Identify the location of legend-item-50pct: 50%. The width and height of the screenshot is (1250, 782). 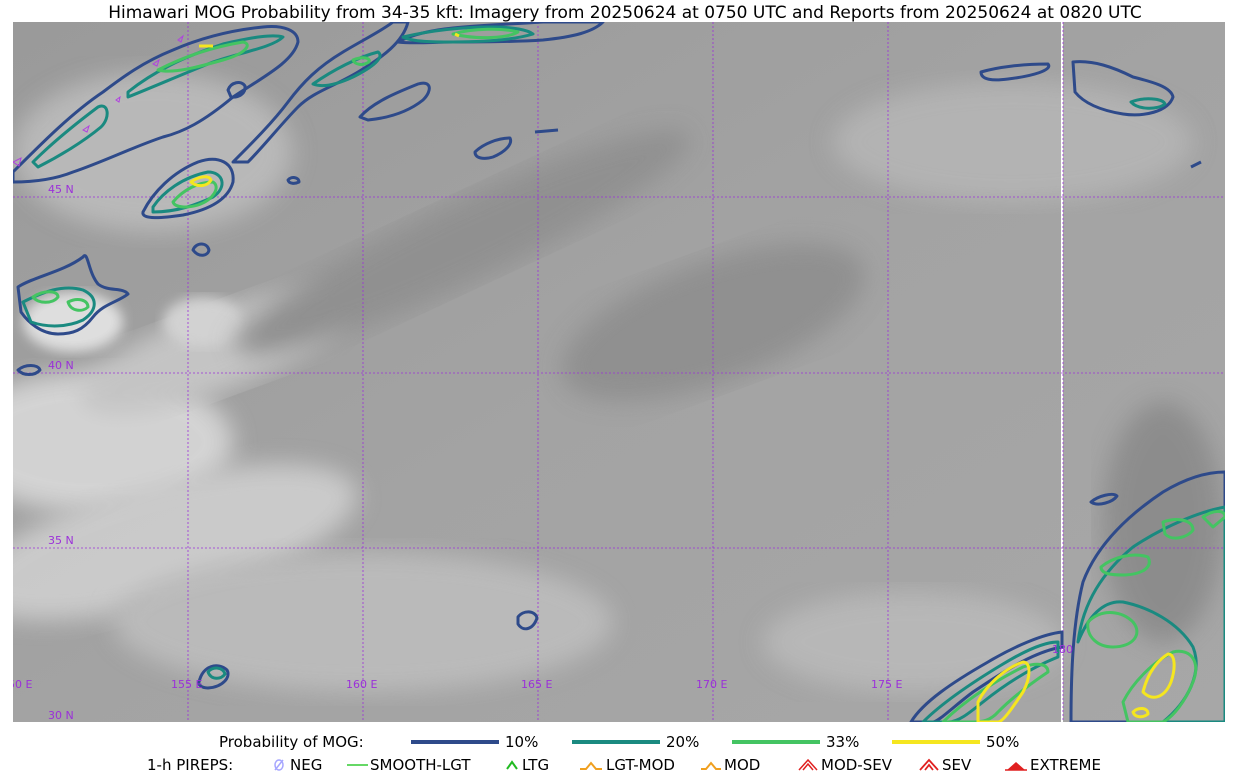
(955, 742).